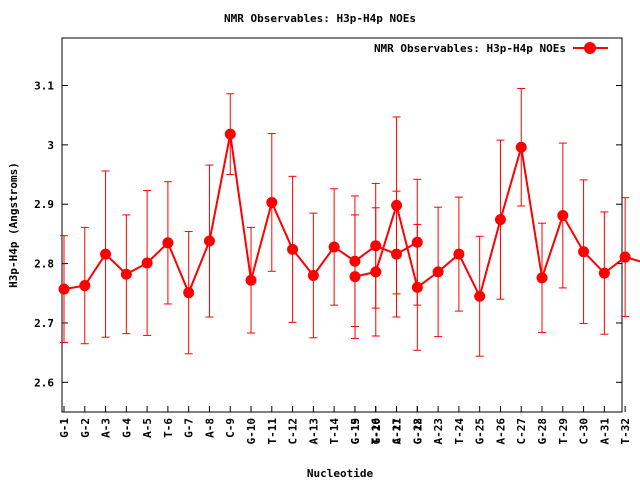 This screenshot has height=480, width=640. Describe the element at coordinates (340, 473) in the screenshot. I see `x-axis-label: Nucleotide` at that location.